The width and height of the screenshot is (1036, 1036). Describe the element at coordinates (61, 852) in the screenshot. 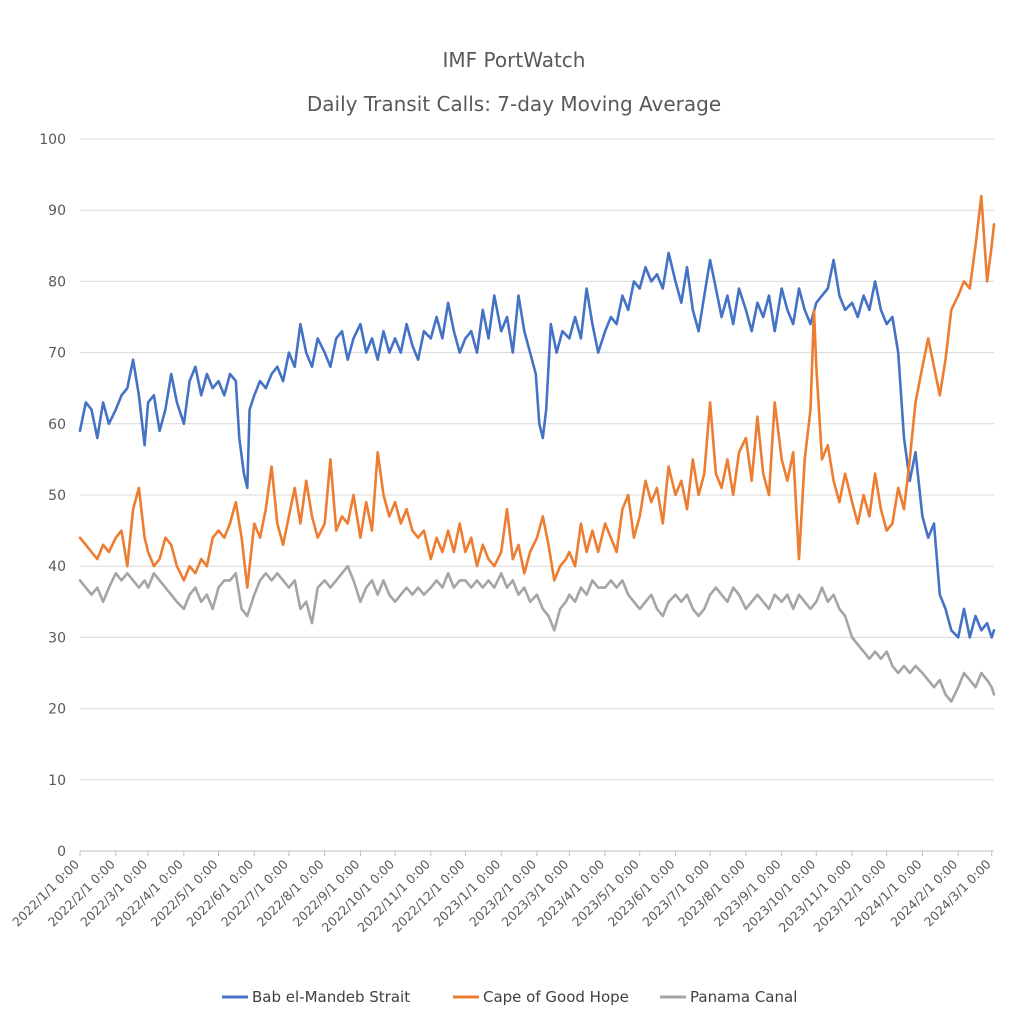

I see `y-tick-label: 0` at that location.